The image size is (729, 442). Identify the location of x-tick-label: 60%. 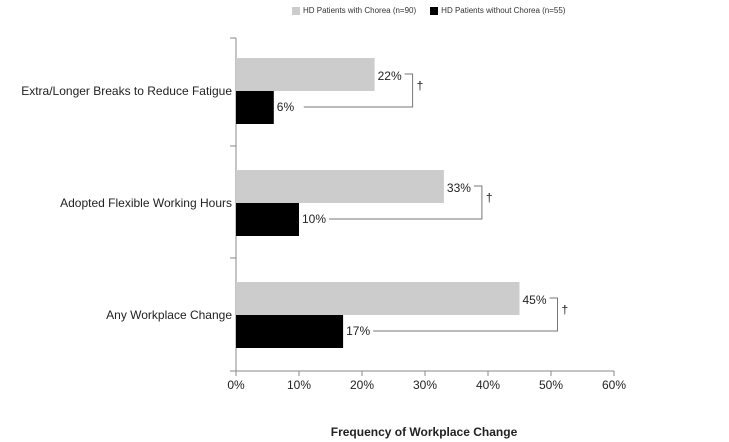
(614, 385).